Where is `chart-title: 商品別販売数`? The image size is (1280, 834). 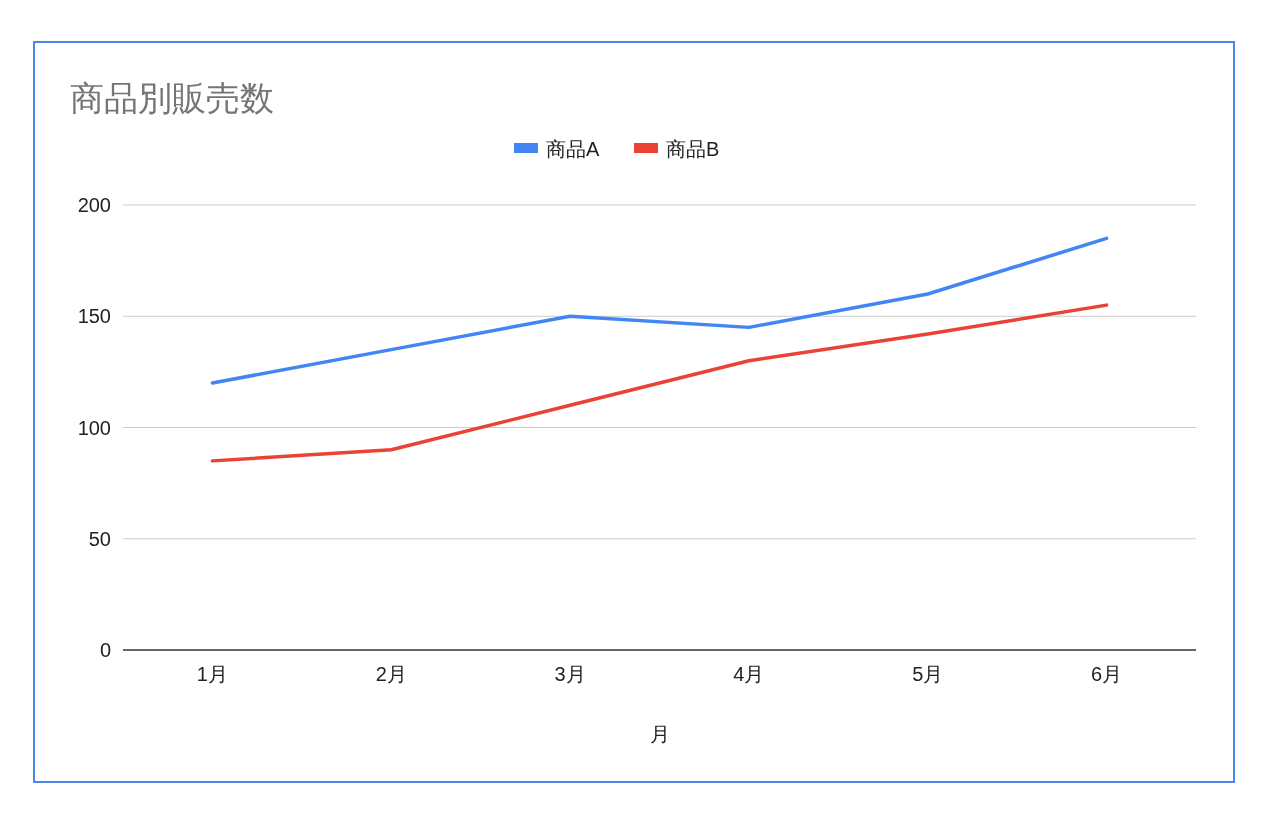
chart-title: 商品別販売数 is located at coordinates (172, 98).